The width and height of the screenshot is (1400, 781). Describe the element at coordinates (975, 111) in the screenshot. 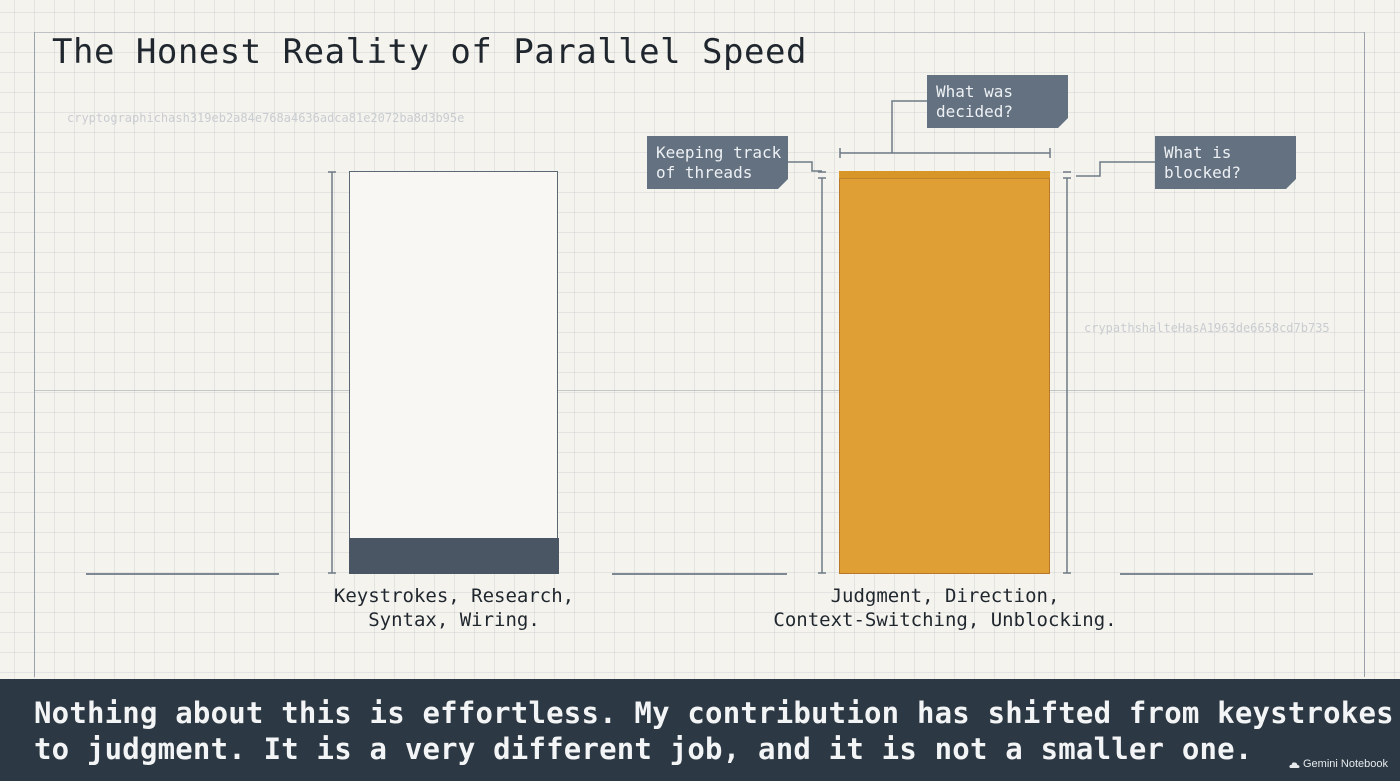

I see `callout-what-decided-line2: decided?` at that location.